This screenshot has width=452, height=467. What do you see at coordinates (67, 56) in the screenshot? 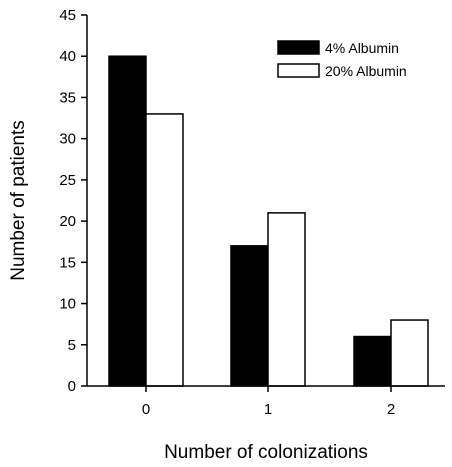
I see `y-tick-label: 40` at bounding box center [67, 56].